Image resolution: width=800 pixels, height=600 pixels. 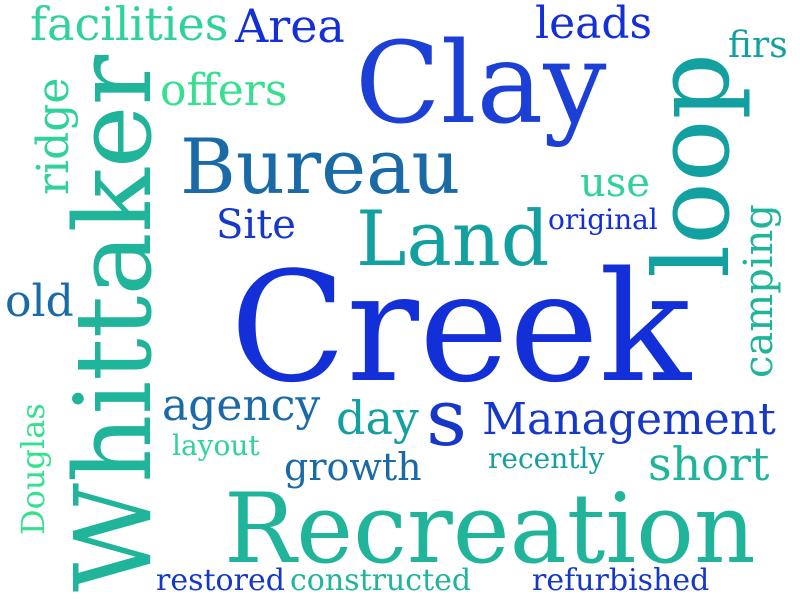 I want to click on word-agency: agency, so click(x=241, y=405).